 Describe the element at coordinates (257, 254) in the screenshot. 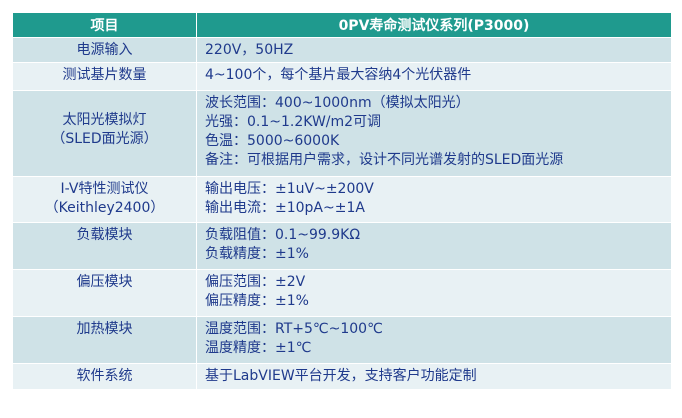

I see `row-desc-line: 负载精度：±1%` at that location.